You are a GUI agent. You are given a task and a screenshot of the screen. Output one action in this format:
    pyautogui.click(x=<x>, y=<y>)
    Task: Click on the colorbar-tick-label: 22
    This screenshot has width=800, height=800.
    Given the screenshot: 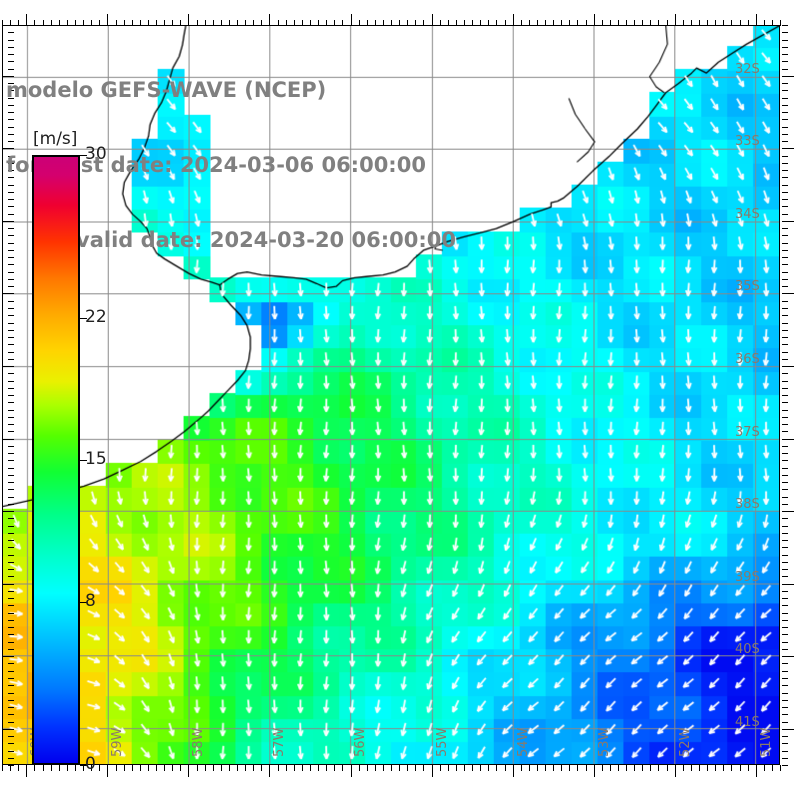 What is the action you would take?
    pyautogui.click(x=96, y=316)
    